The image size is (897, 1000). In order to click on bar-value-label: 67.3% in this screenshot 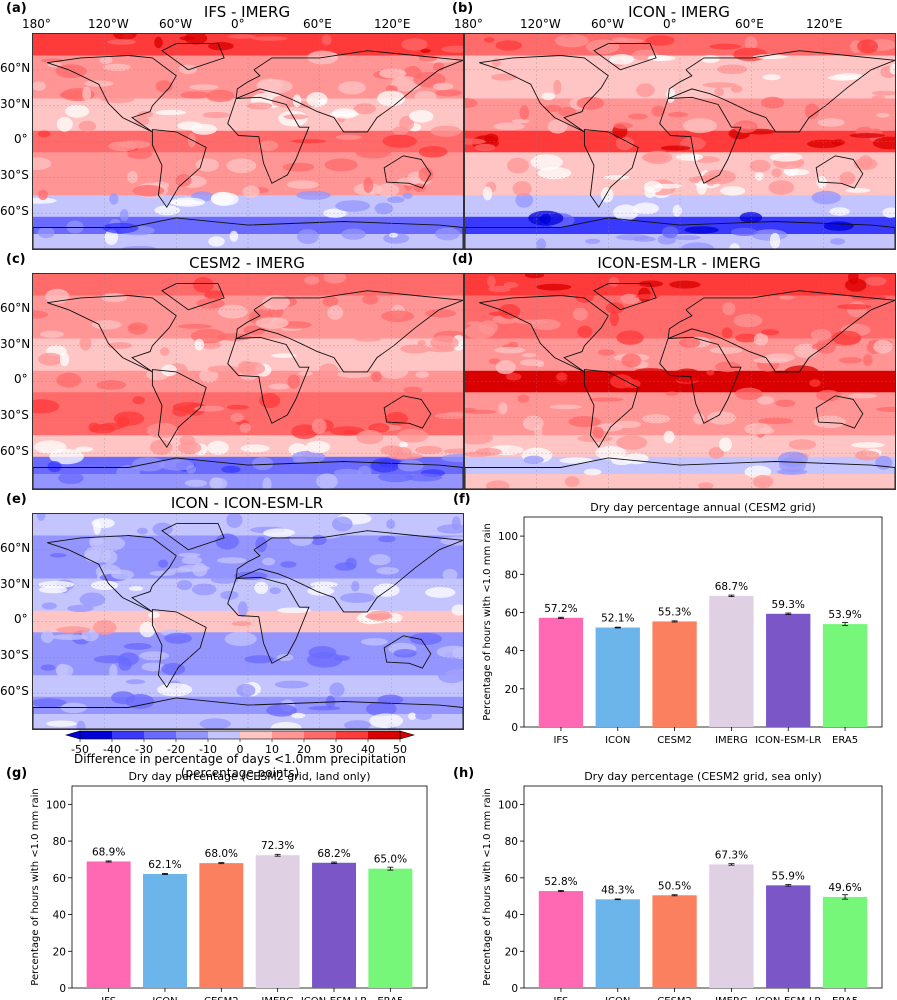, I will do `click(731, 855)`.